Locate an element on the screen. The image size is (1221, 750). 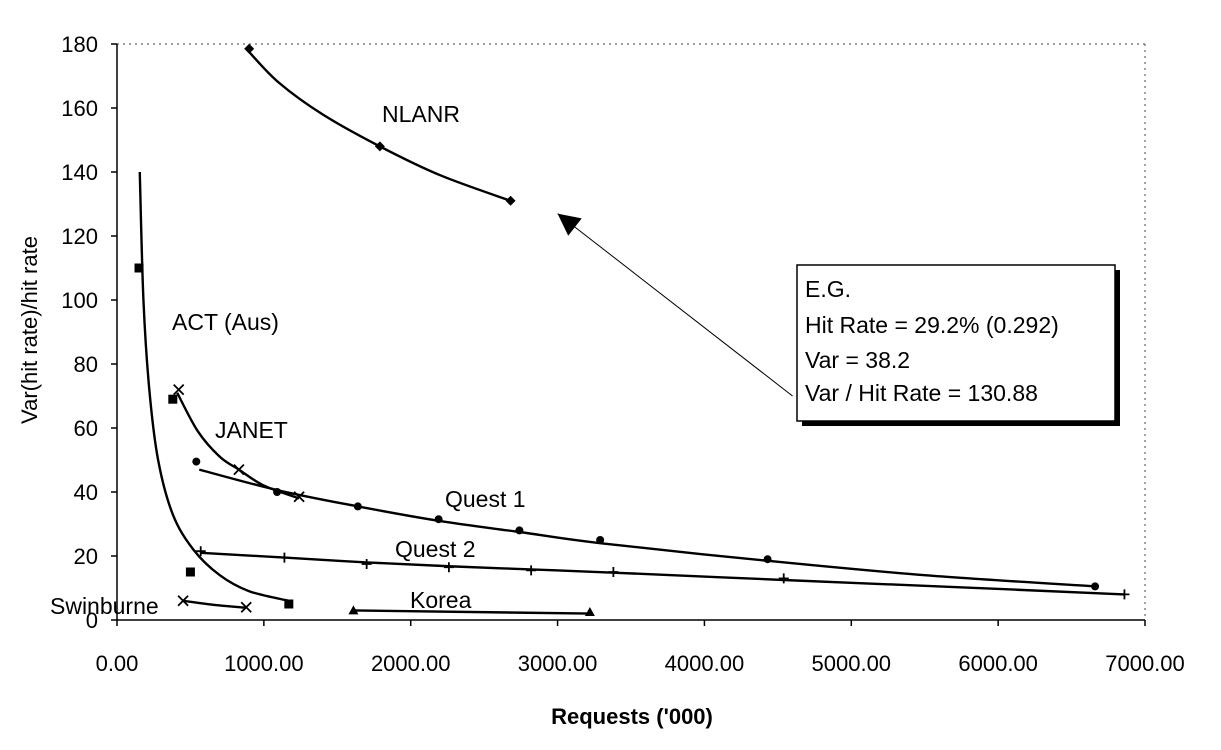
janet-label: JANET is located at coordinates (251, 430).